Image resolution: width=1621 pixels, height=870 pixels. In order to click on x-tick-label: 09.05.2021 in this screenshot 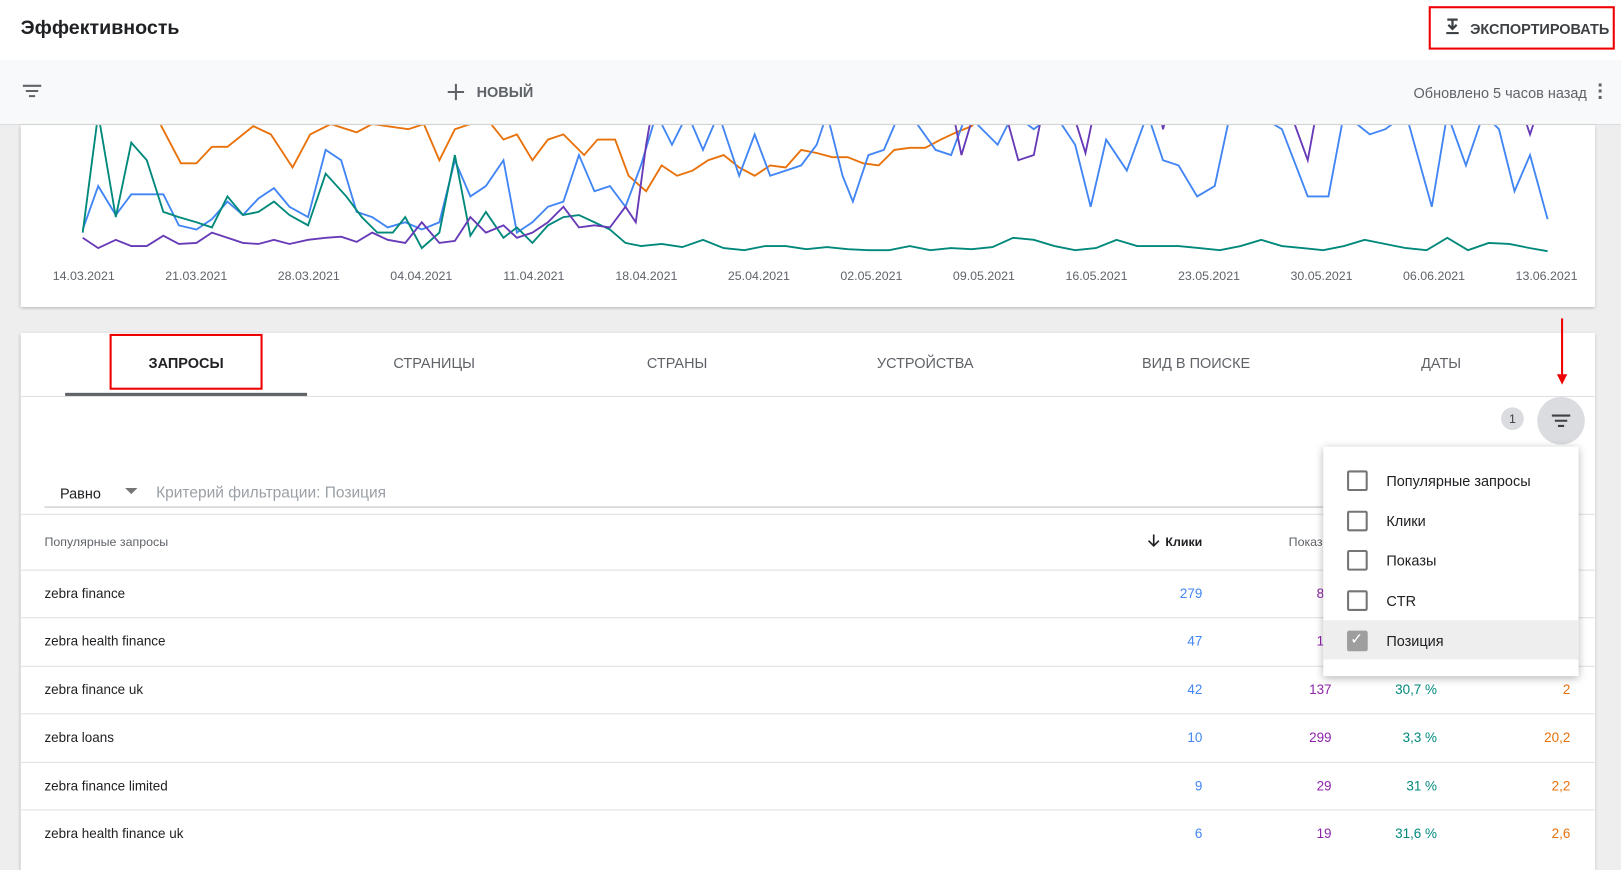, I will do `click(984, 276)`.